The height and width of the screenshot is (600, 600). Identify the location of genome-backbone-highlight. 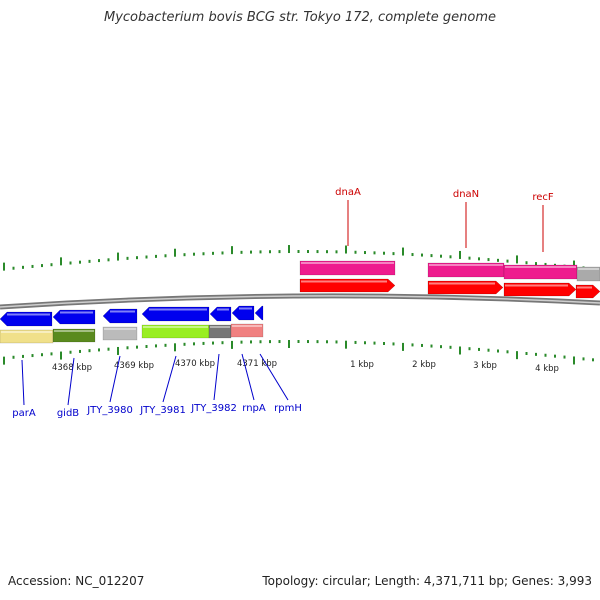
(300, 301).